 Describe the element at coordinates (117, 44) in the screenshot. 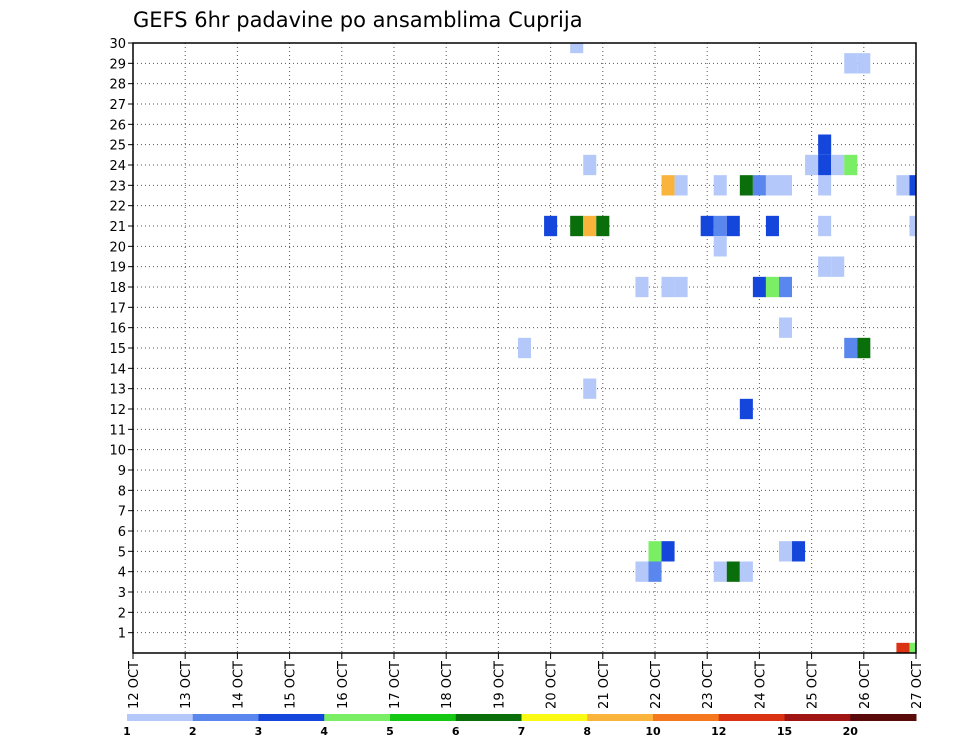

I see `y-tick-label: 30` at that location.